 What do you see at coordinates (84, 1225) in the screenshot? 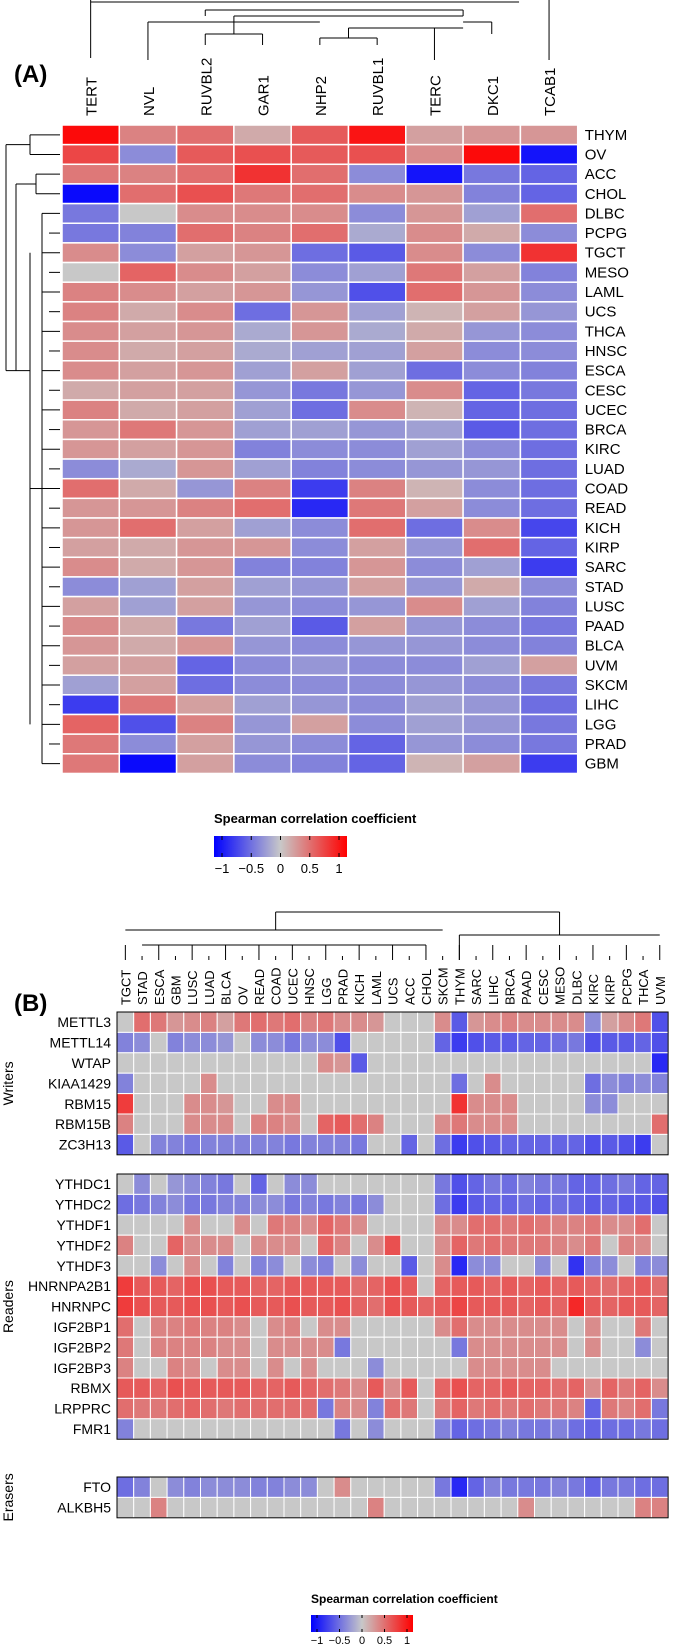
I see `row-label: YTHDF1` at bounding box center [84, 1225].